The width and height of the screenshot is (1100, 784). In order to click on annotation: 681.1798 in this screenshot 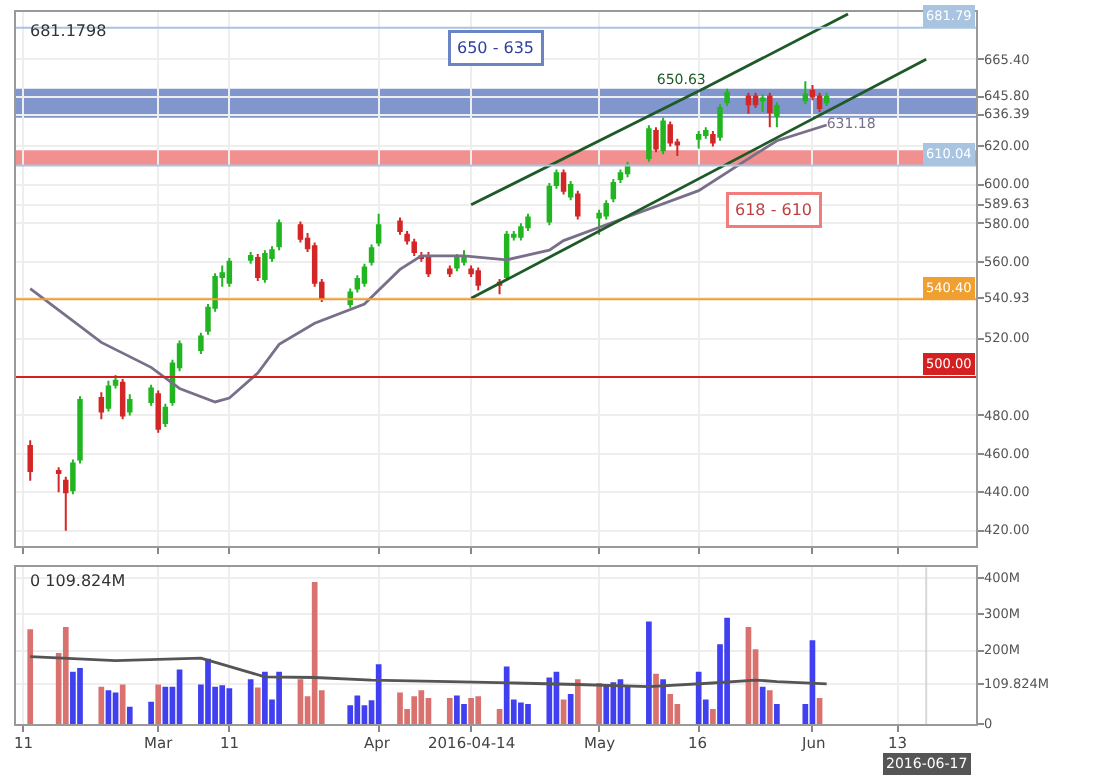, I will do `click(68, 31)`.